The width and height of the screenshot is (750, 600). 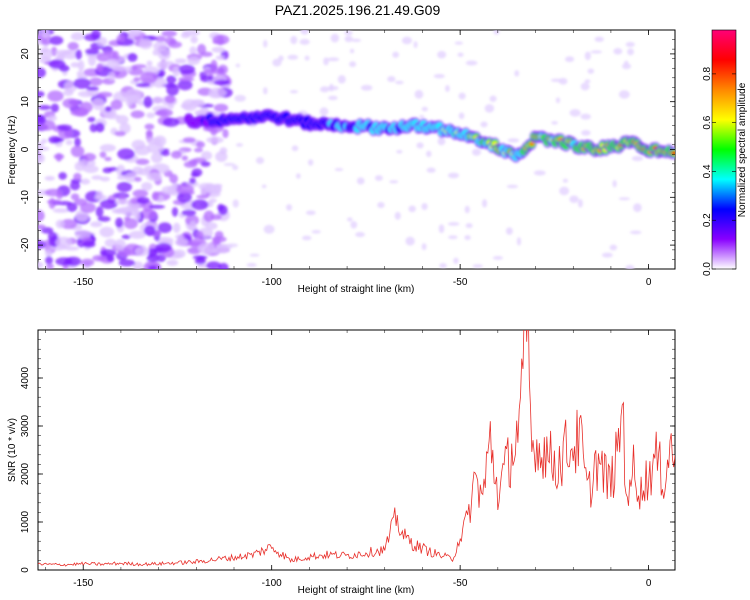 What do you see at coordinates (25, 473) in the screenshot?
I see `snr-ytick-label: 2000` at bounding box center [25, 473].